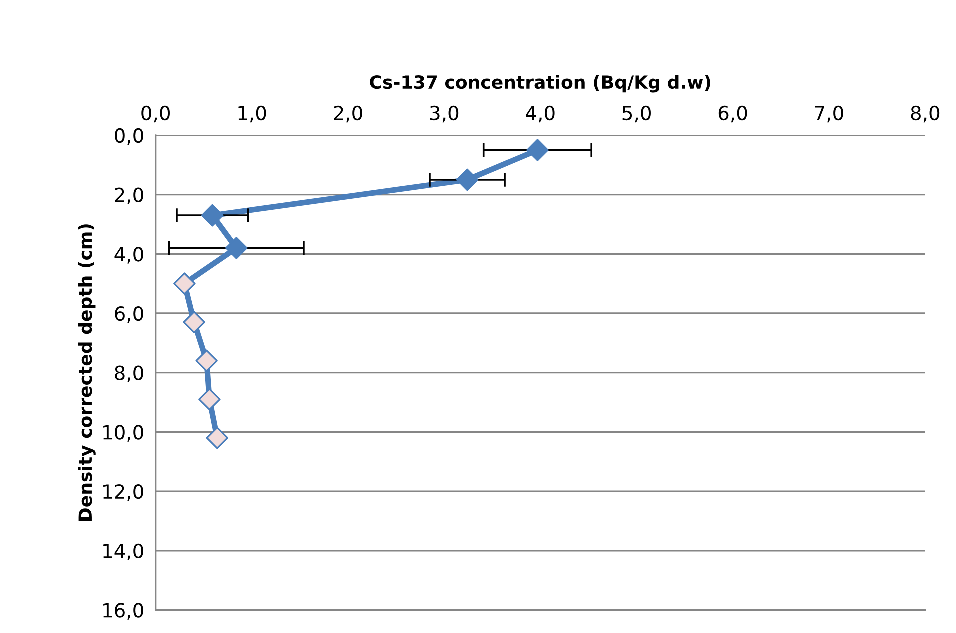 This screenshot has width=956, height=633. Describe the element at coordinates (829, 114) in the screenshot. I see `x-tick-label: 7,0` at that location.